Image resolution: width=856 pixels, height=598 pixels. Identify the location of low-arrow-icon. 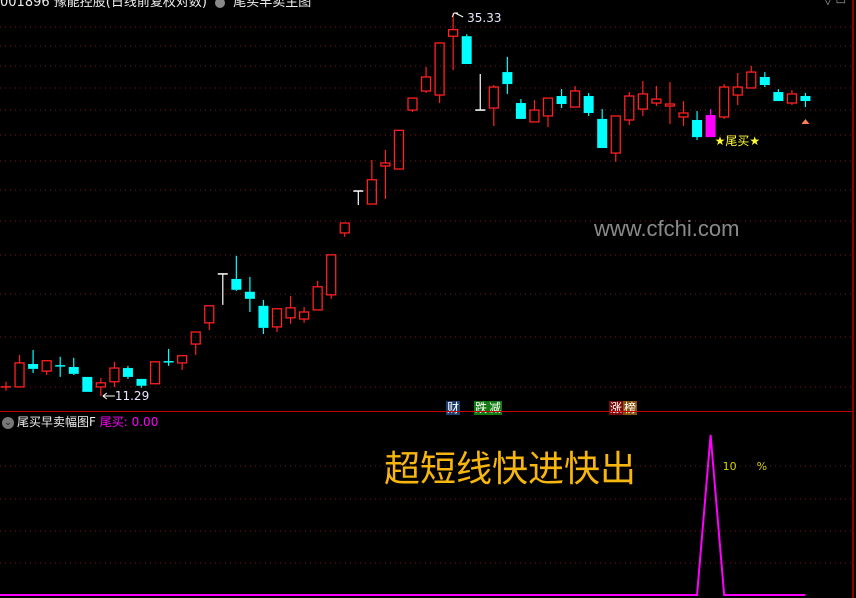
(108, 396).